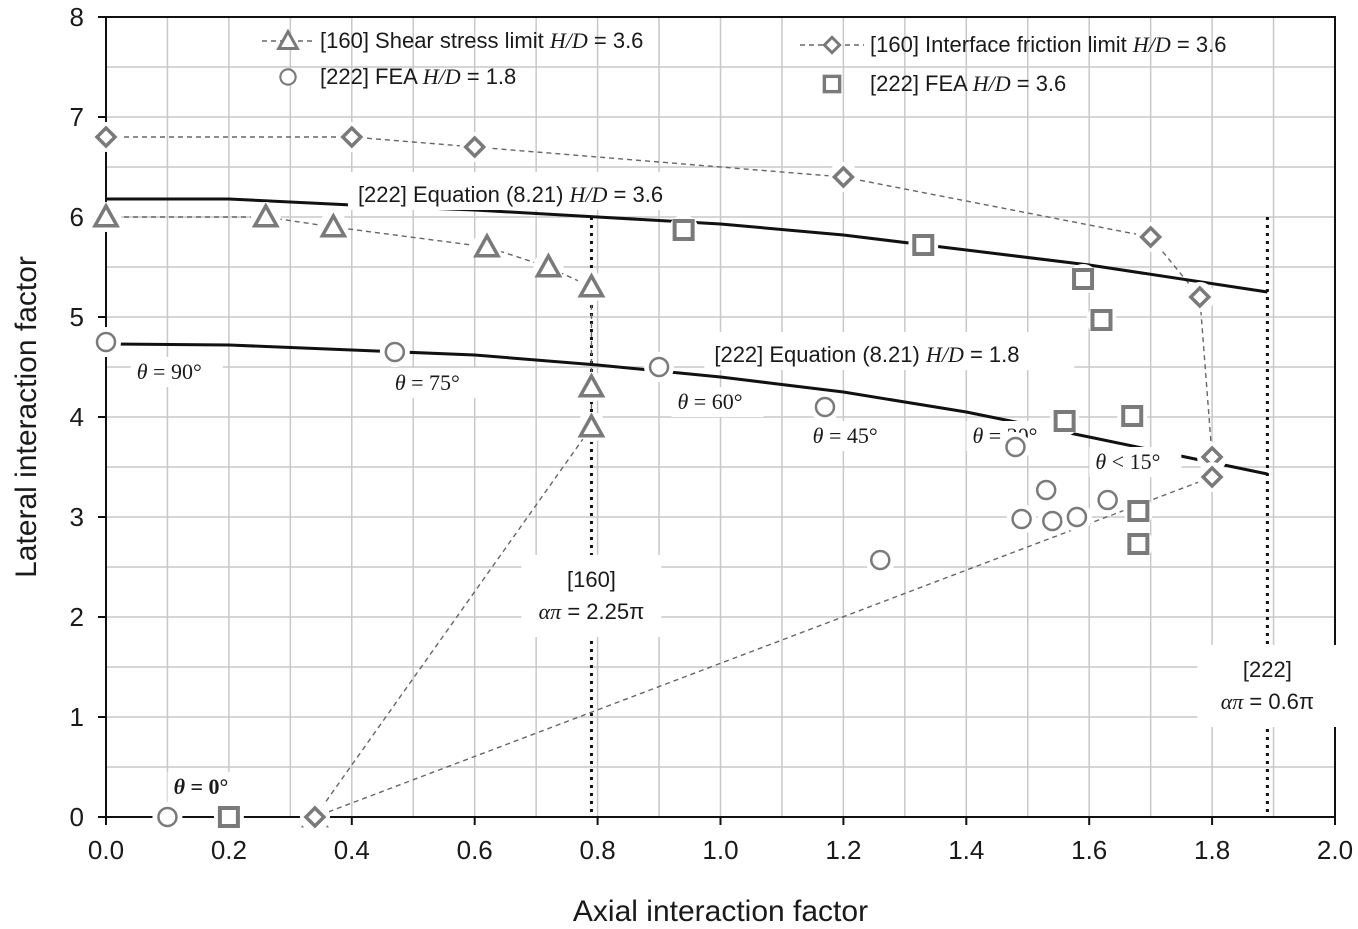 The image size is (1358, 929). I want to click on y-tick-label: 5, so click(77, 317).